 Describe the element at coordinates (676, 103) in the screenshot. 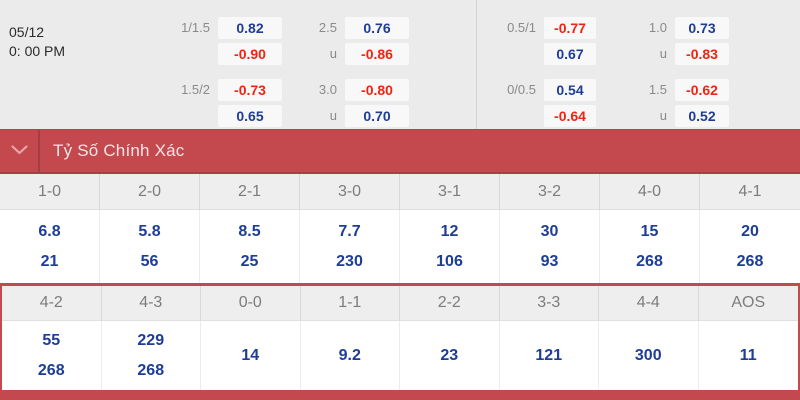

I see `overunder-odds-4: 1.5 u -0.62 0.52` at that location.